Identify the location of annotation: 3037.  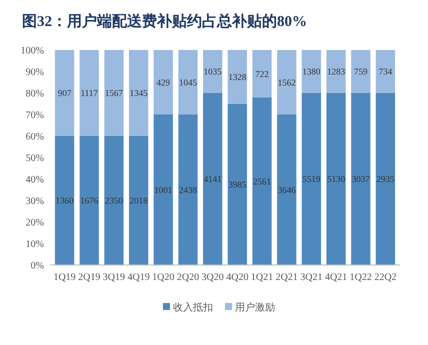
(361, 179).